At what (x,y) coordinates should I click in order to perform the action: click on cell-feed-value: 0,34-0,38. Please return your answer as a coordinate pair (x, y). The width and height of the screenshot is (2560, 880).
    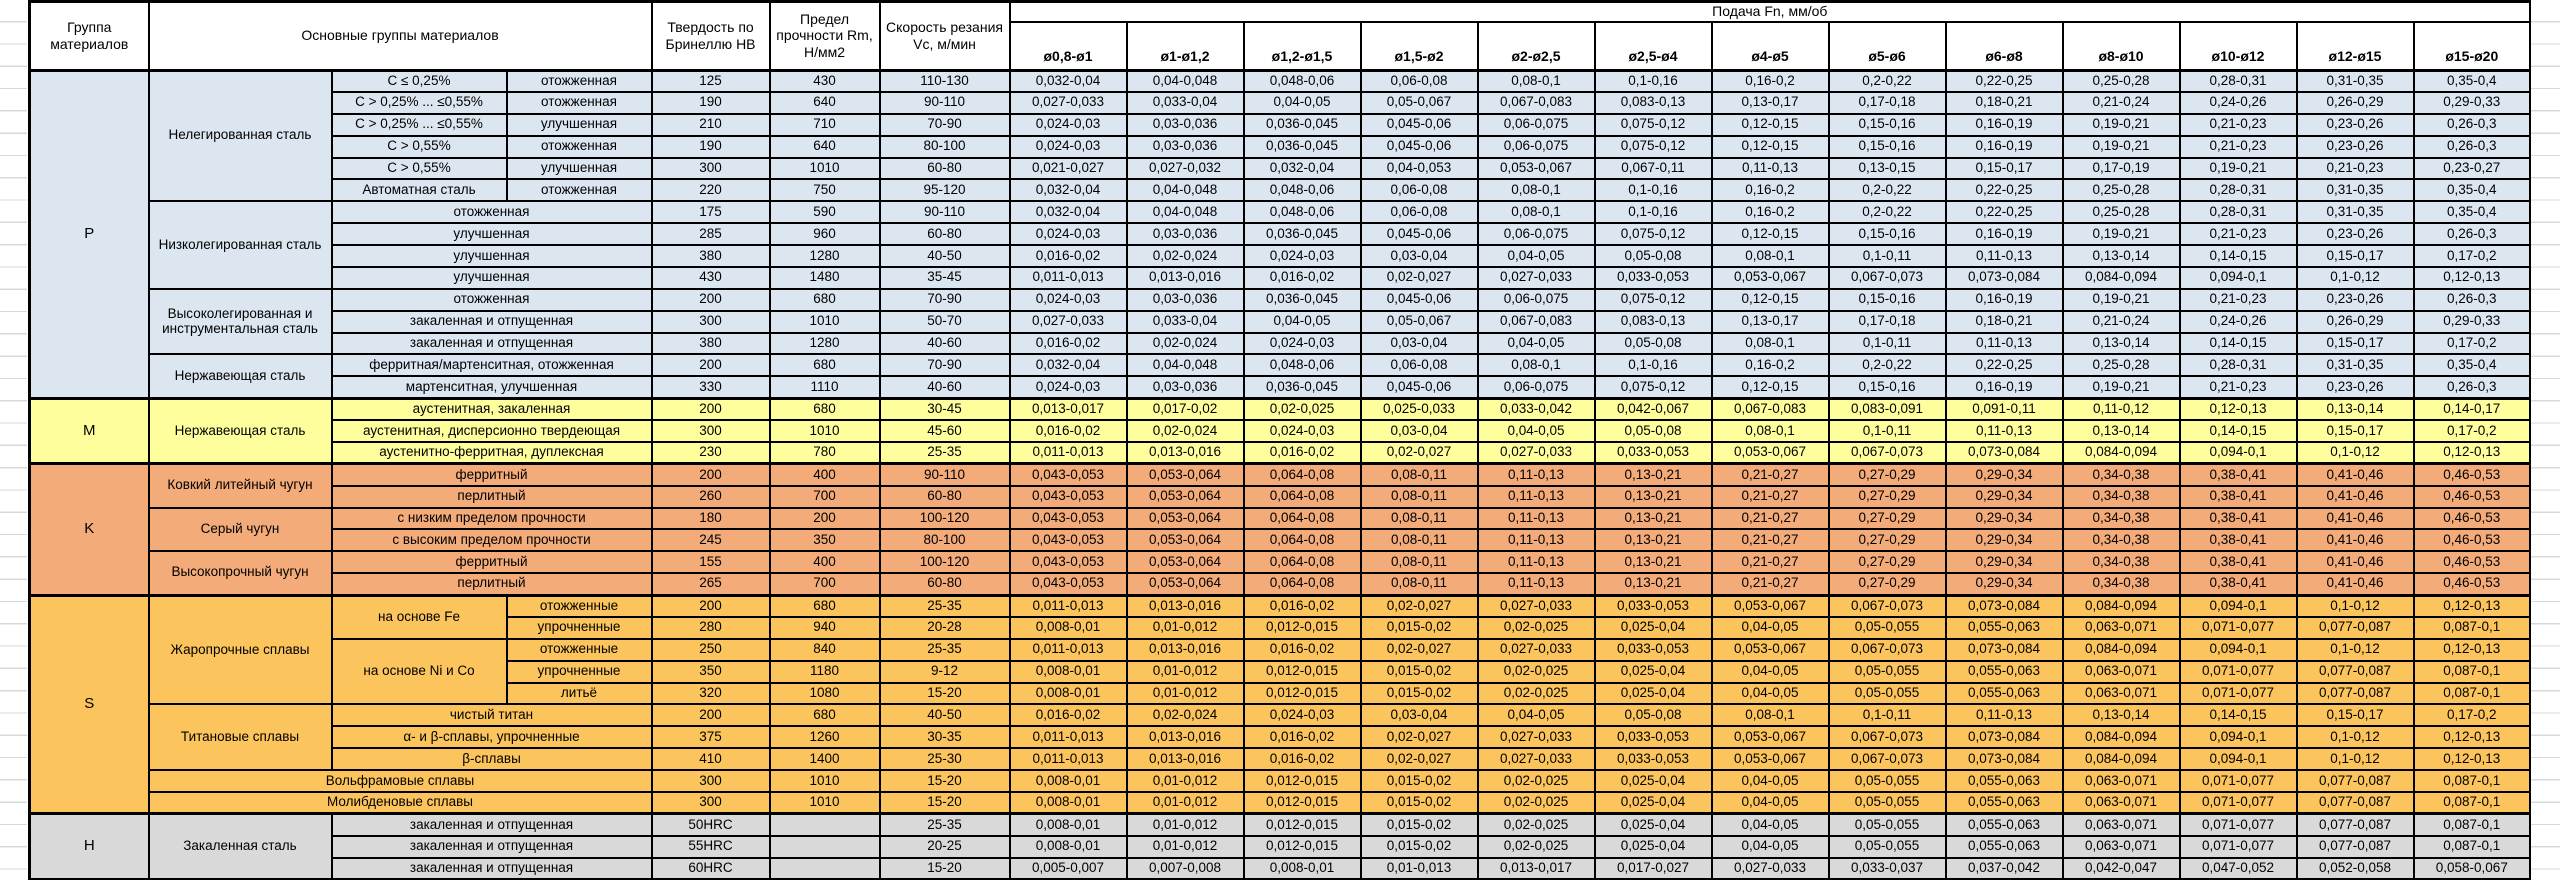
    Looking at the image, I should click on (2121, 518).